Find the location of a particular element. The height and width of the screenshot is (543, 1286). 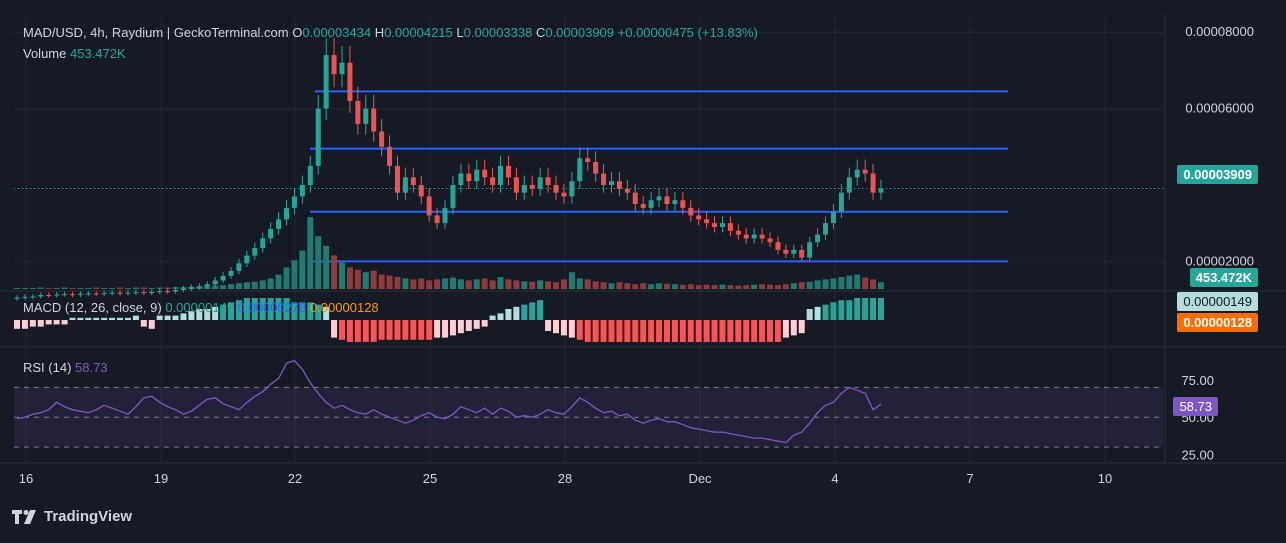

macd-value-2: 0.00000278 is located at coordinates (272, 307).